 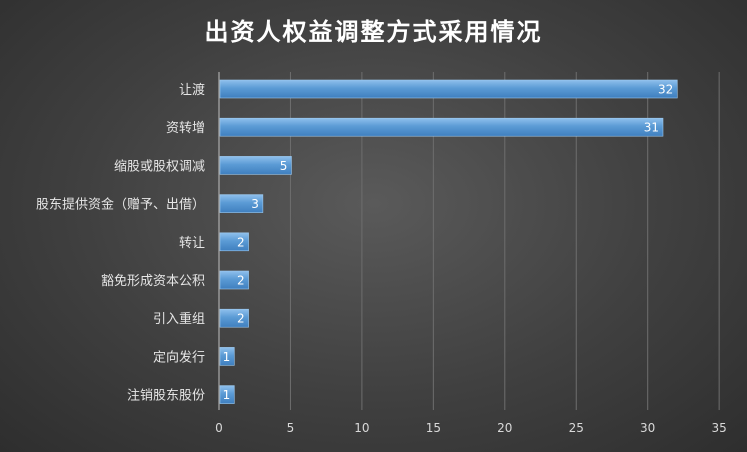 What do you see at coordinates (166, 396) in the screenshot?
I see `category-label: 注销股东股份` at bounding box center [166, 396].